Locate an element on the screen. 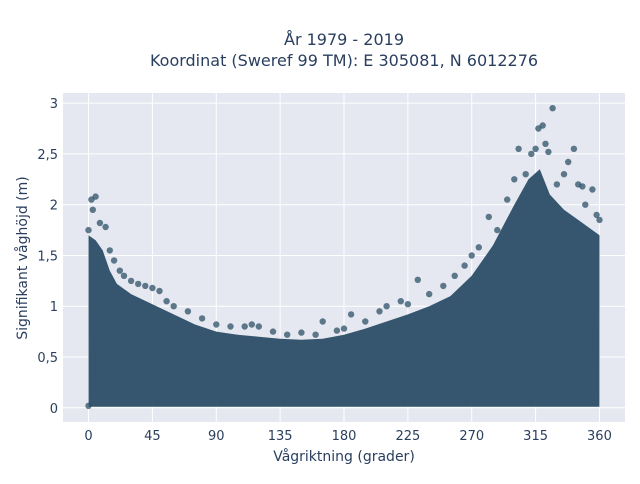 The height and width of the screenshot is (484, 640). y-axis-label: Signifikant våghöjd (m) is located at coordinates (22, 257).